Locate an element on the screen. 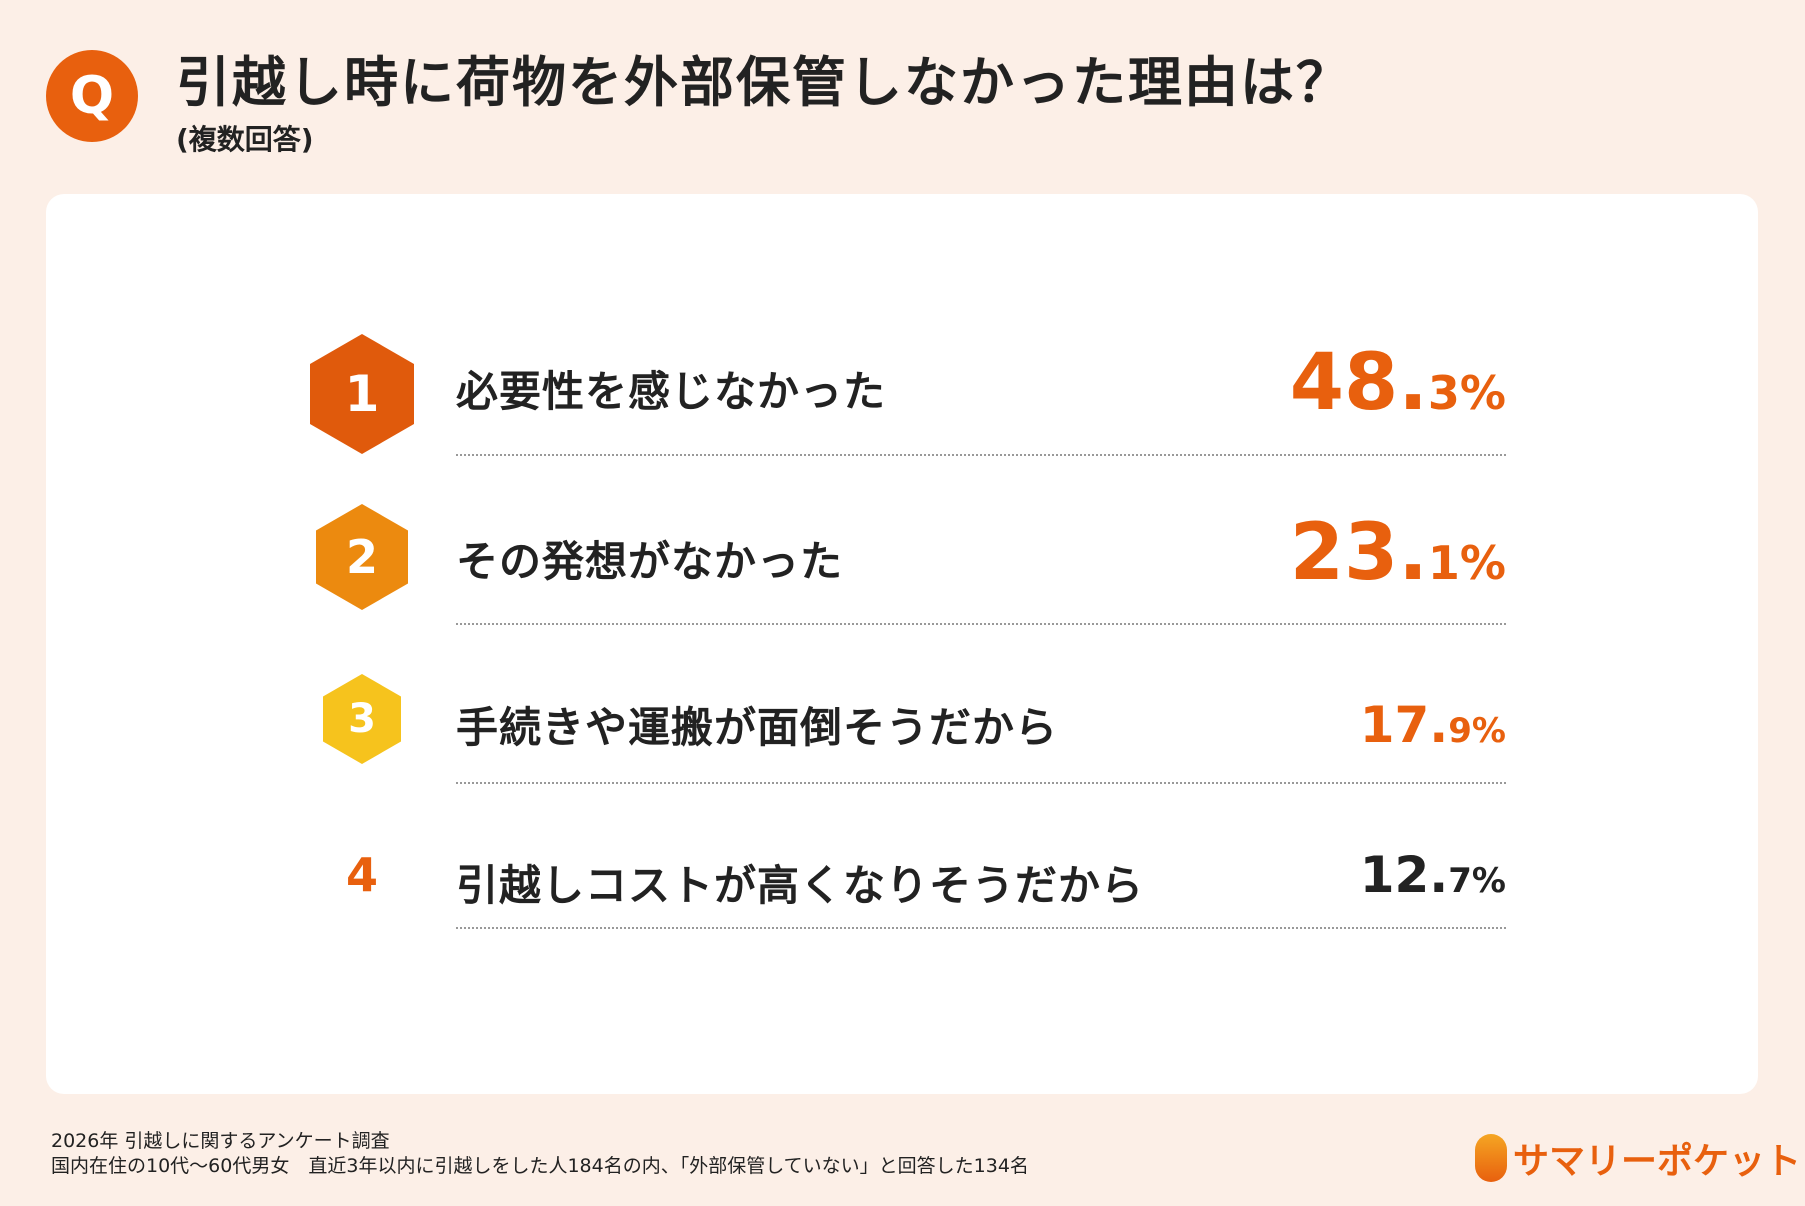 The width and height of the screenshot is (1805, 1206). rank-1-percent: 48.3% is located at coordinates (1398, 383).